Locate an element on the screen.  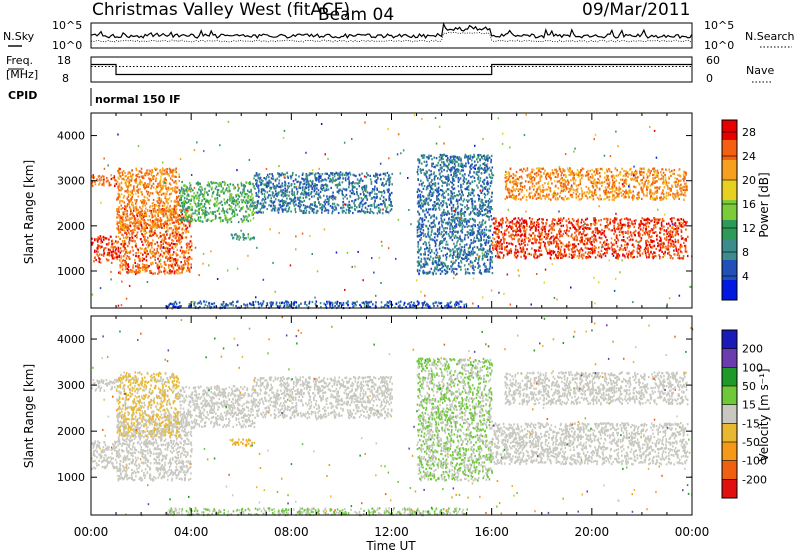
echo-band is located at coordinates (154, 241).